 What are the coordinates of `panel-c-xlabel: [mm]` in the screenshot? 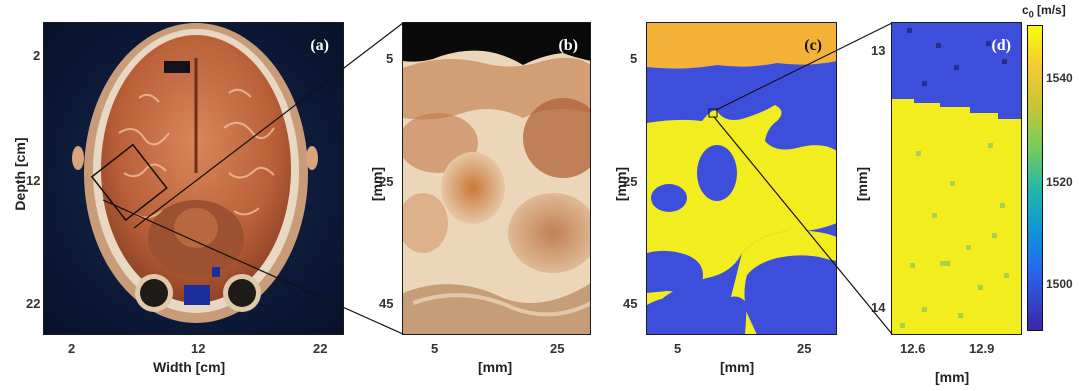 It's located at (737, 367).